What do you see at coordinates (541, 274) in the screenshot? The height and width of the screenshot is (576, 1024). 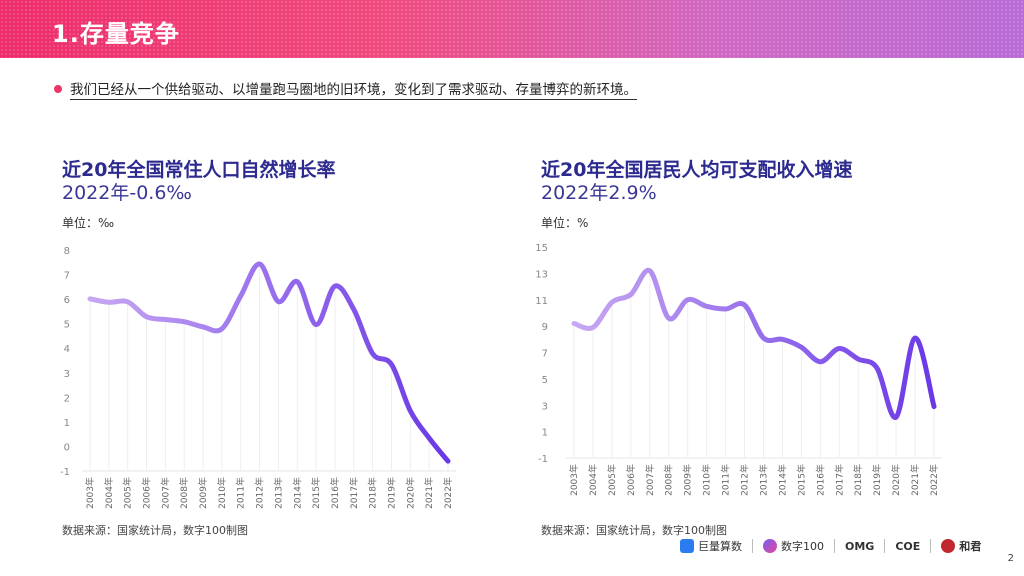 I see `y-tick-label: 13` at bounding box center [541, 274].